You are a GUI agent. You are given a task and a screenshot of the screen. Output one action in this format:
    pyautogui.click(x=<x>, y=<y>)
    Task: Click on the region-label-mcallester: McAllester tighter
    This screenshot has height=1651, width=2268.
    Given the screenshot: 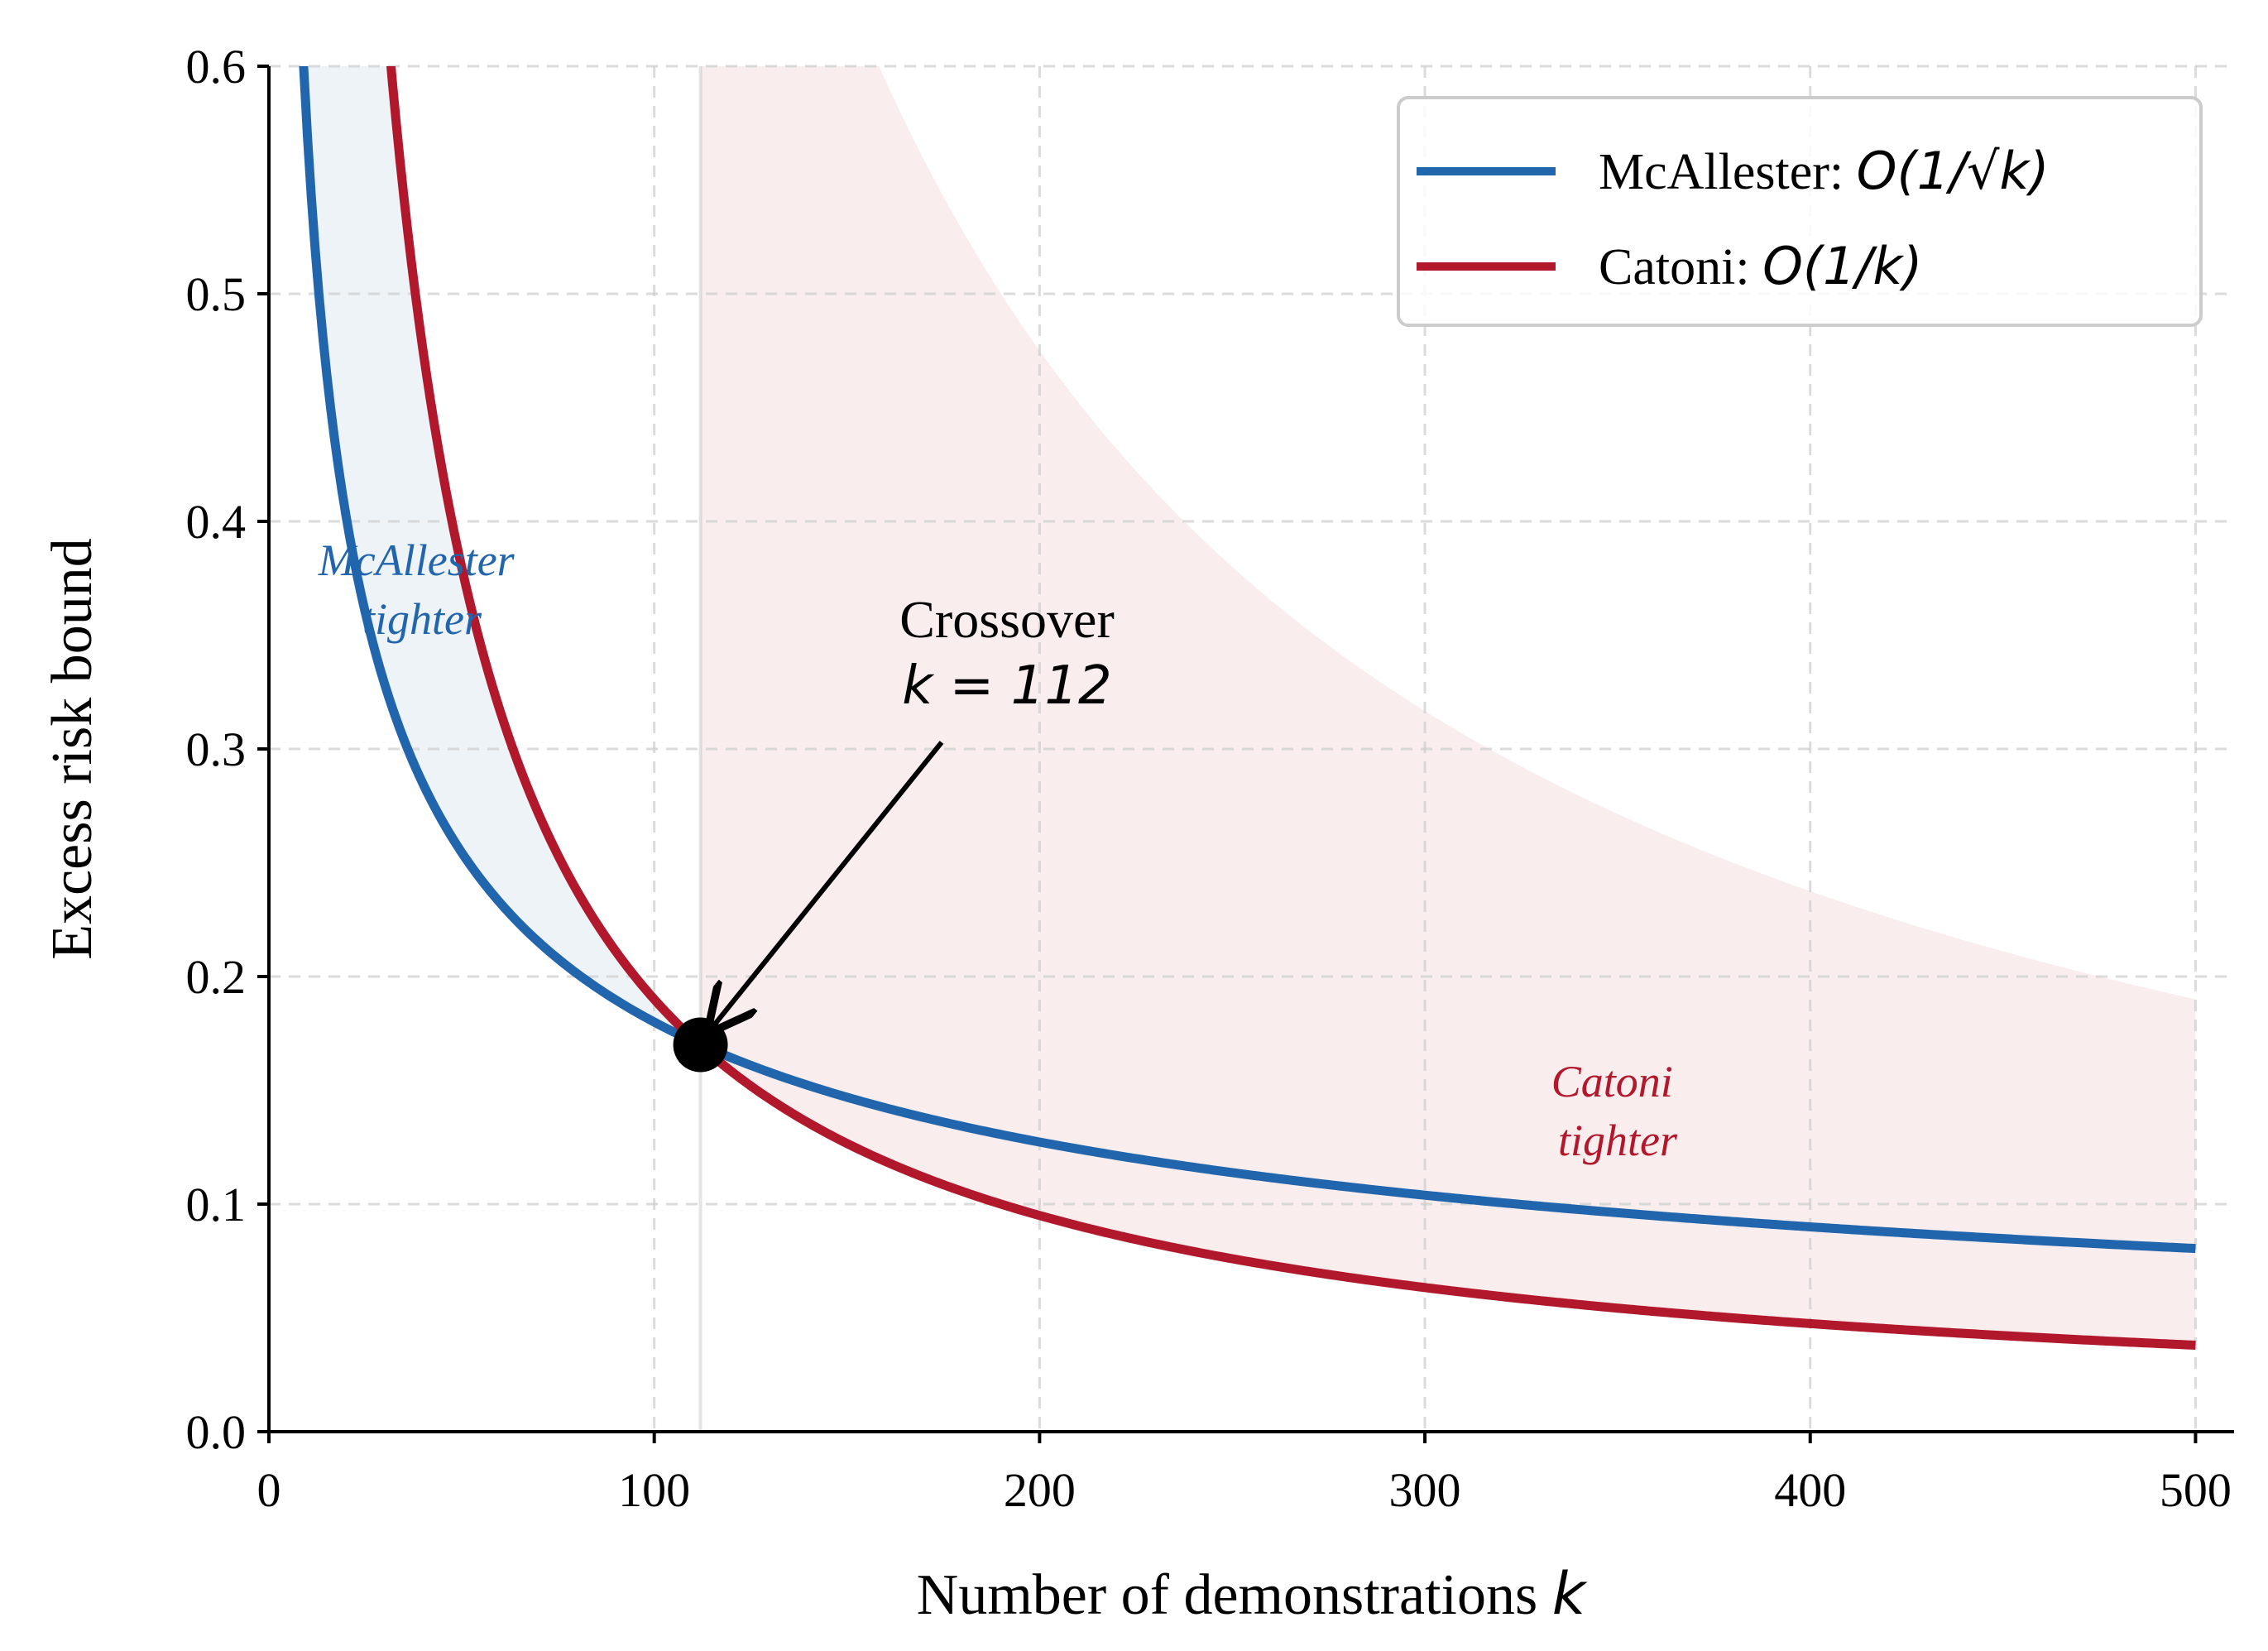 What is the action you would take?
    pyautogui.click(x=422, y=589)
    